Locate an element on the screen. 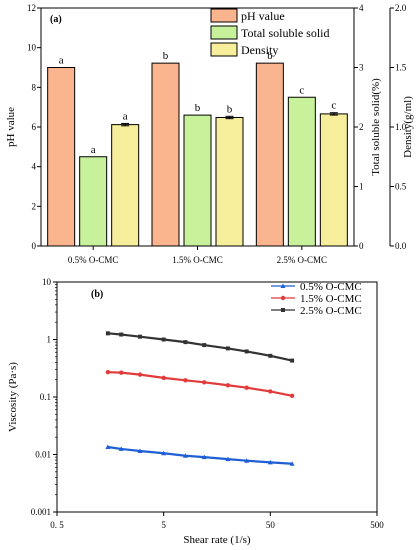 The width and height of the screenshot is (417, 550). panel-a-left-tick-label: 0 is located at coordinates (34, 246).